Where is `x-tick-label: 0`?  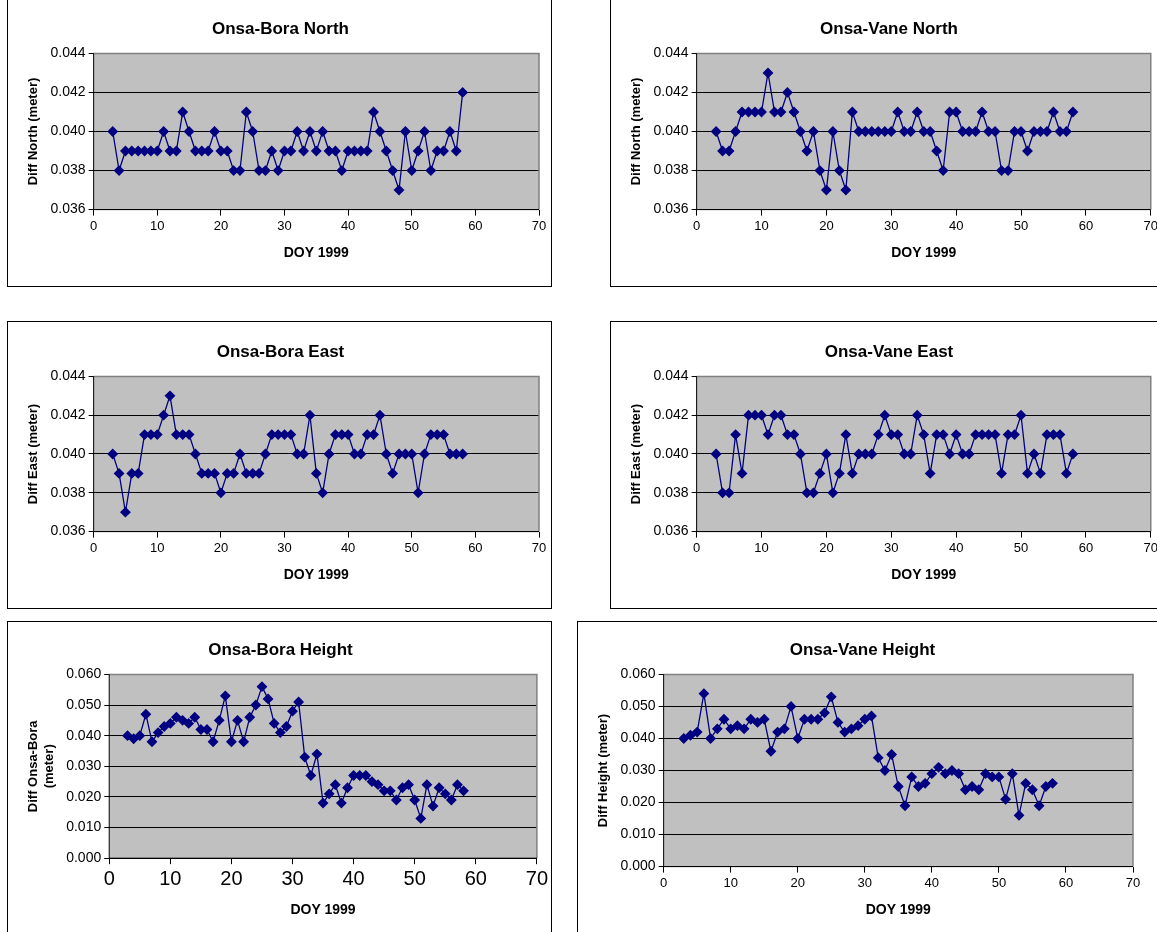
x-tick-label: 0 is located at coordinates (697, 225).